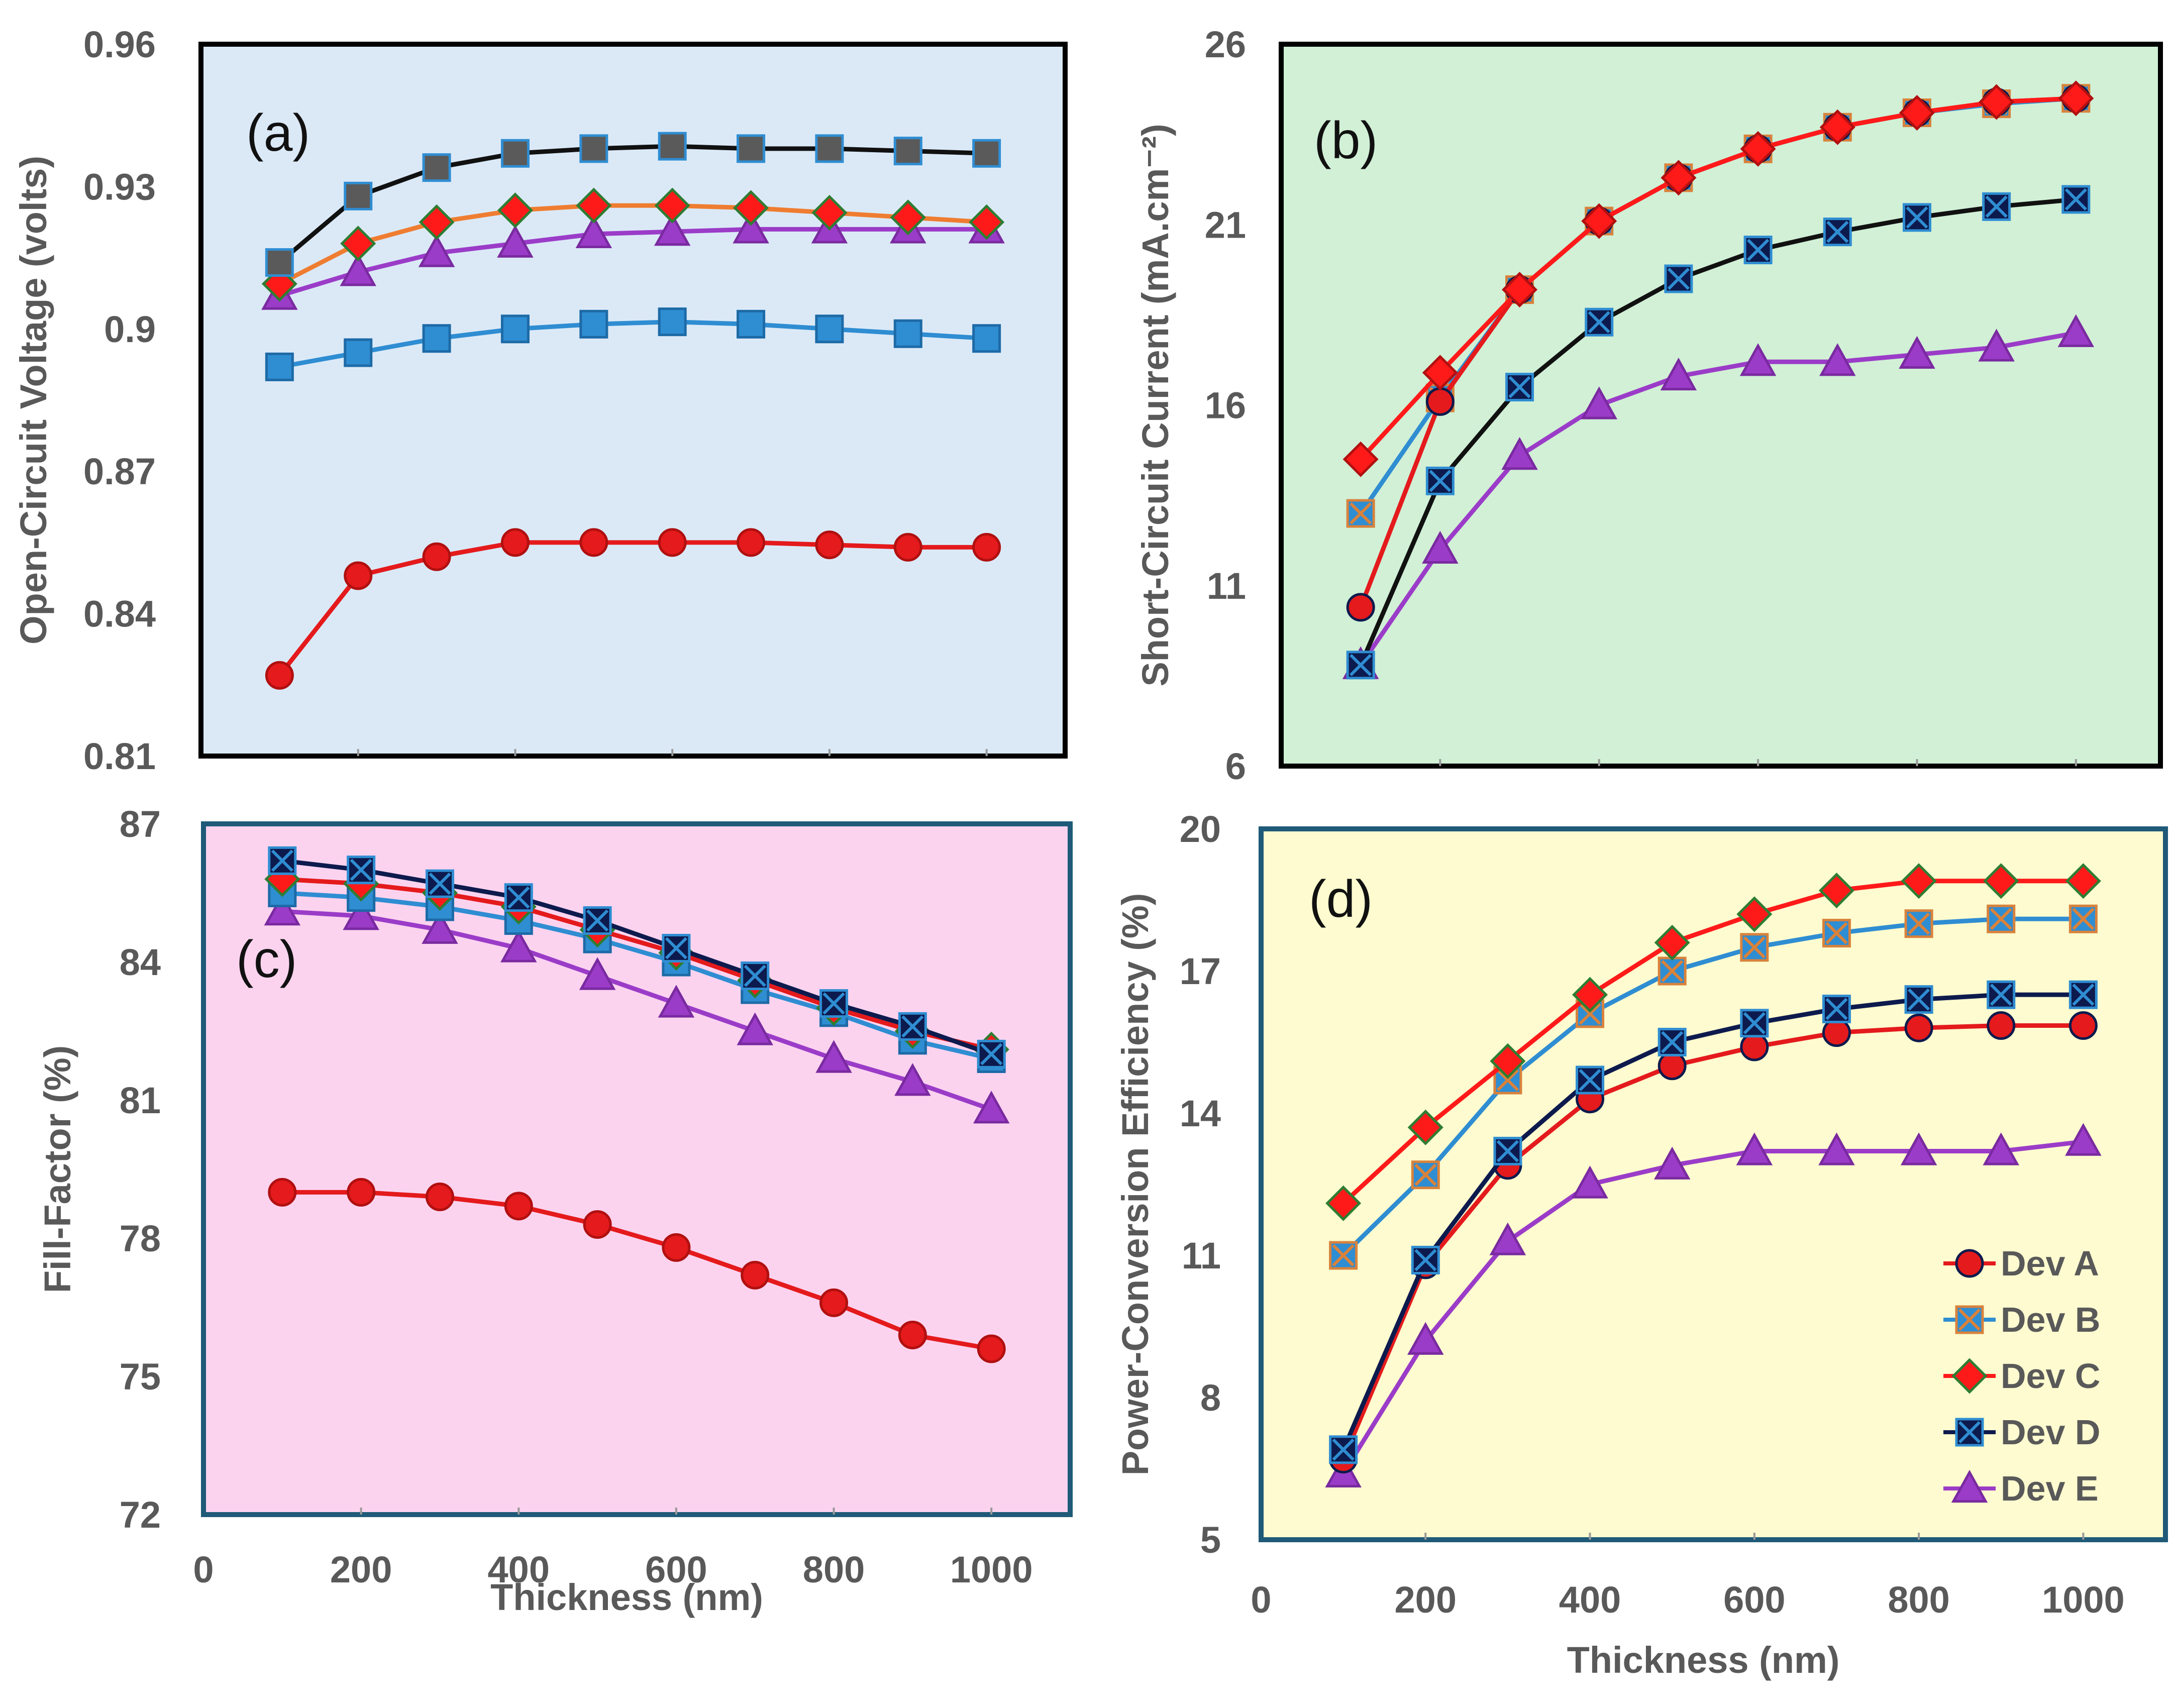  I want to click on y-tick-label: 72, so click(140, 1515).